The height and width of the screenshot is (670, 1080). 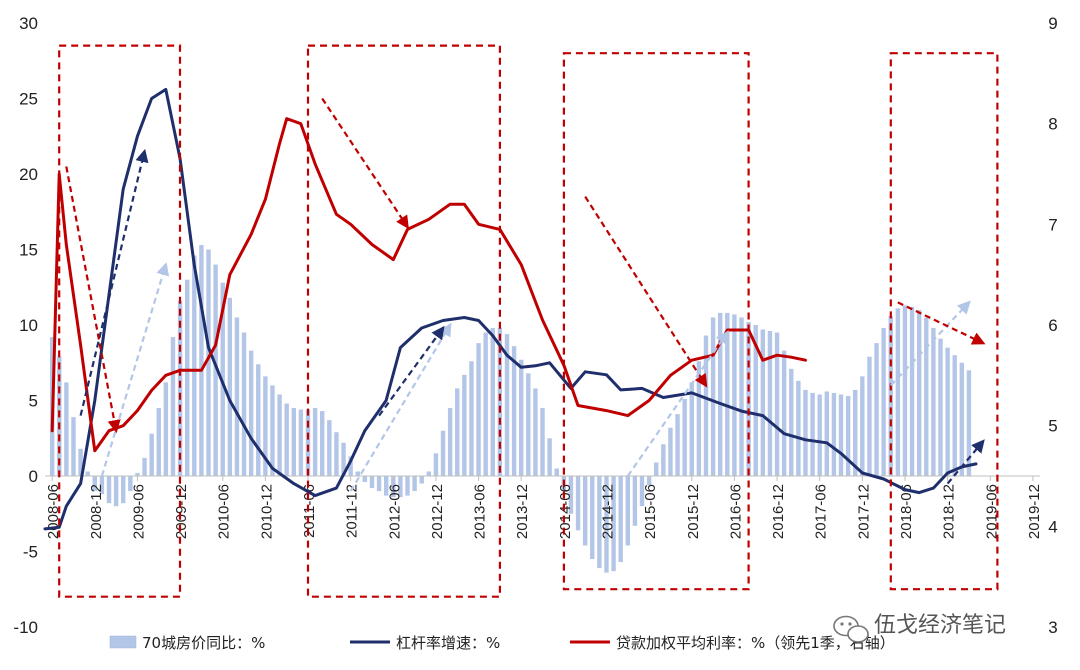 I want to click on y-tick-label: -5, so click(x=30, y=552).